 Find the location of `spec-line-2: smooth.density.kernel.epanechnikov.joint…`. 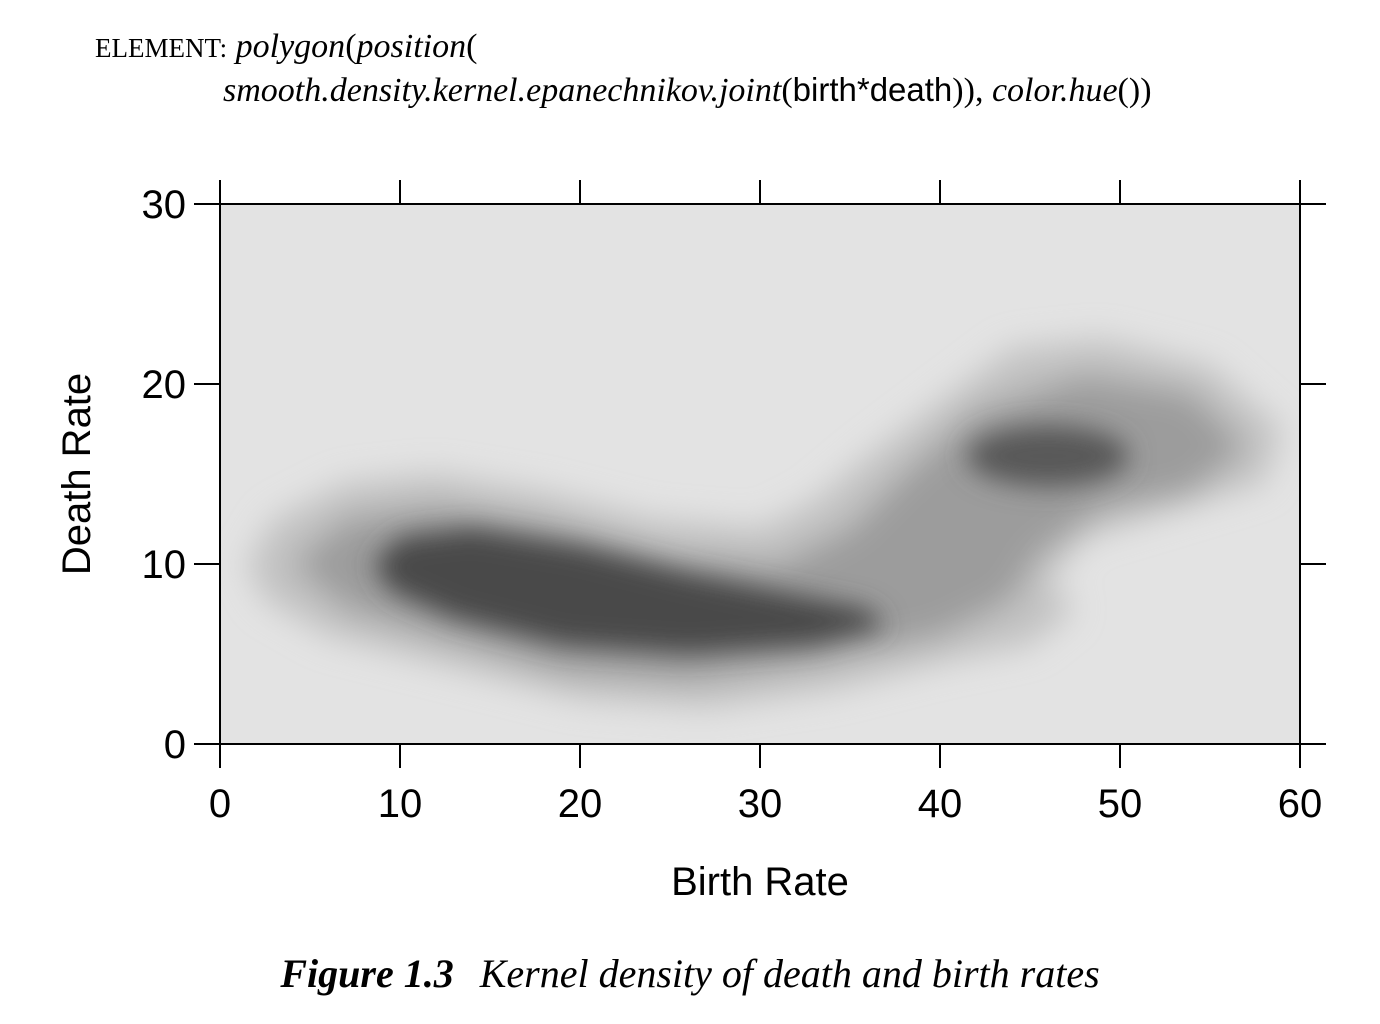

spec-line-2: smooth.density.kernel.epanechnikov.joint… is located at coordinates (623, 90).